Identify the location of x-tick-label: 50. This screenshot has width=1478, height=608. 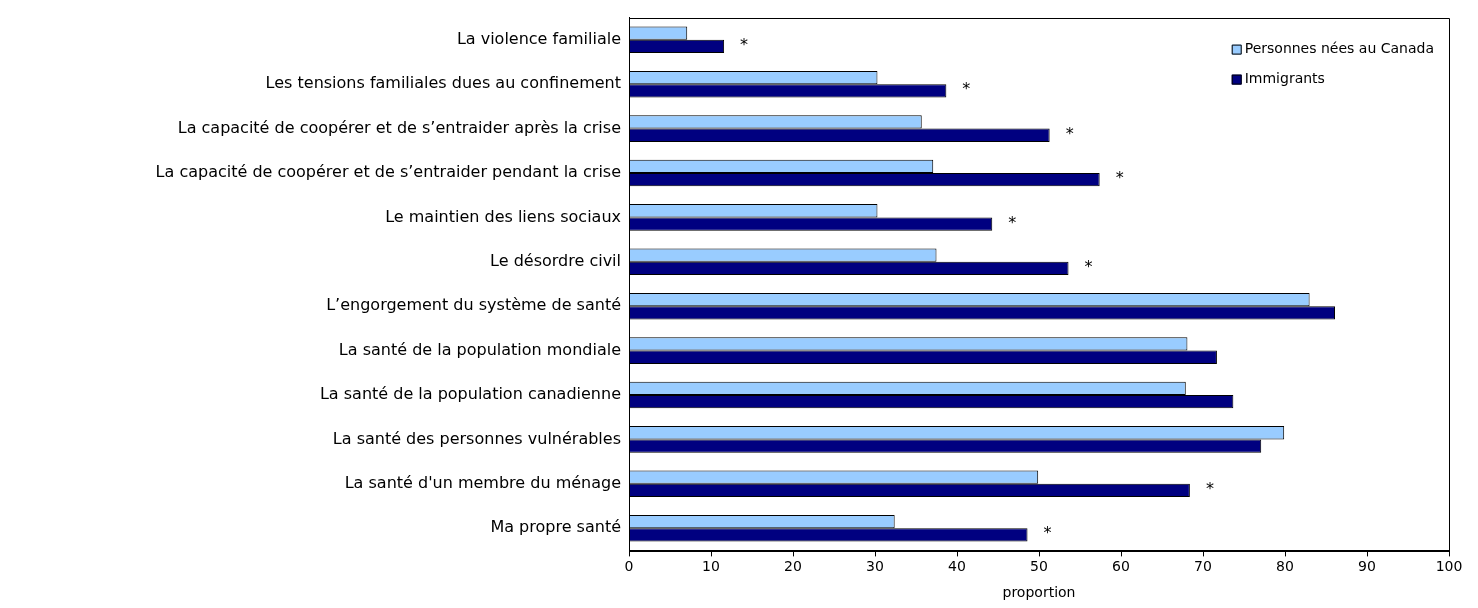
(1039, 566).